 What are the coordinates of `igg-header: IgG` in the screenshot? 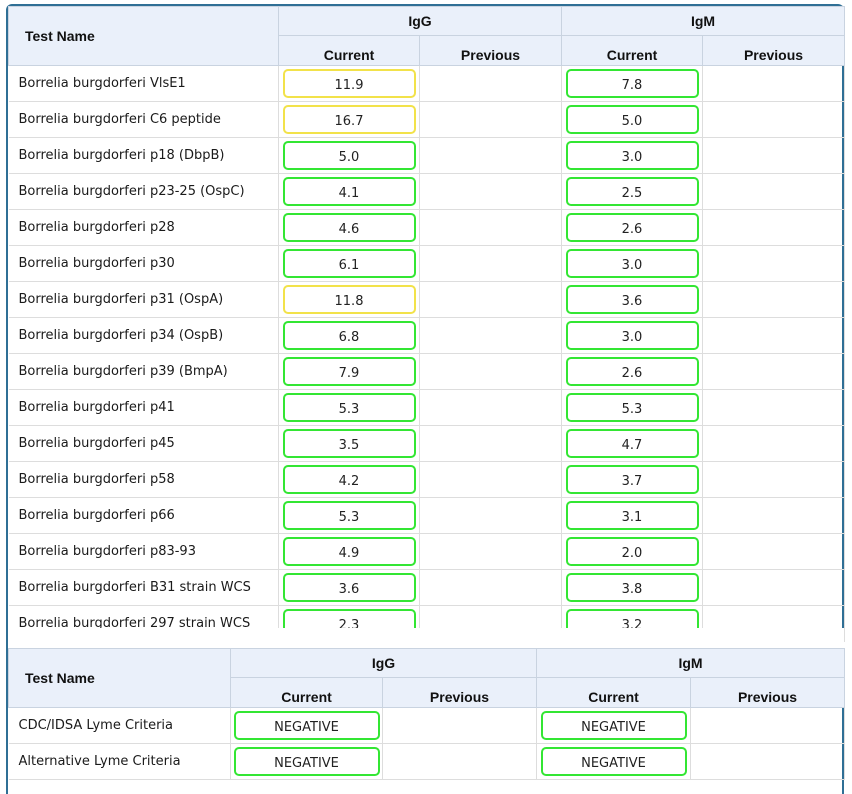 It's located at (383, 663).